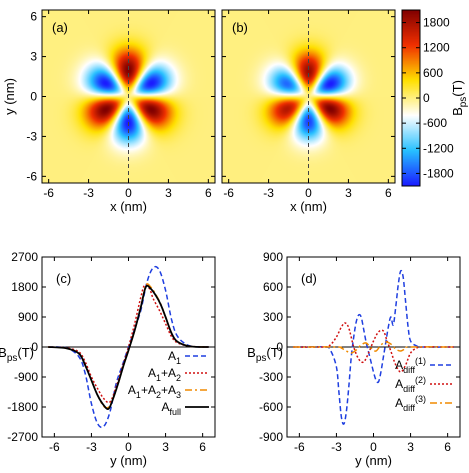  What do you see at coordinates (271, 377) in the screenshot?
I see `y-tick-label: -300` at bounding box center [271, 377].